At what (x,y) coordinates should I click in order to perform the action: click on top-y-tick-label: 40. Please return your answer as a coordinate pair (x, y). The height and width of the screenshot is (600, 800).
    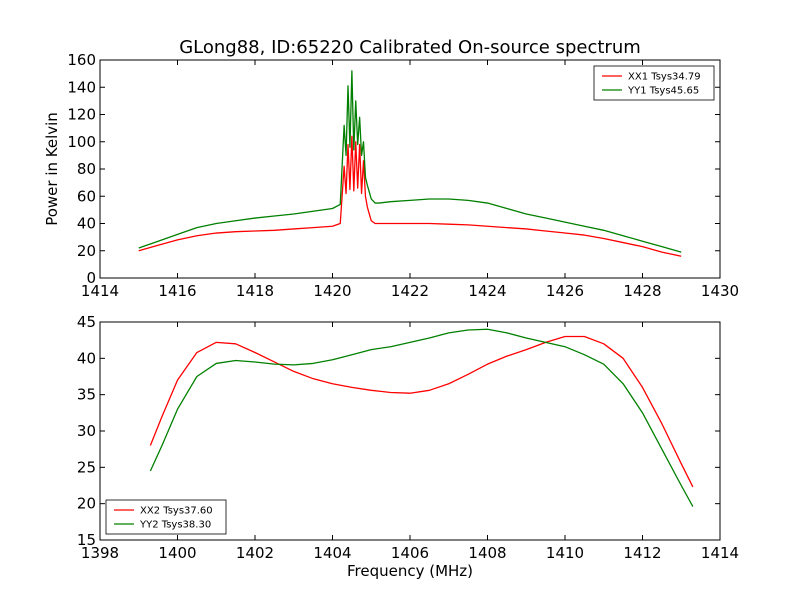
    Looking at the image, I should click on (86, 224).